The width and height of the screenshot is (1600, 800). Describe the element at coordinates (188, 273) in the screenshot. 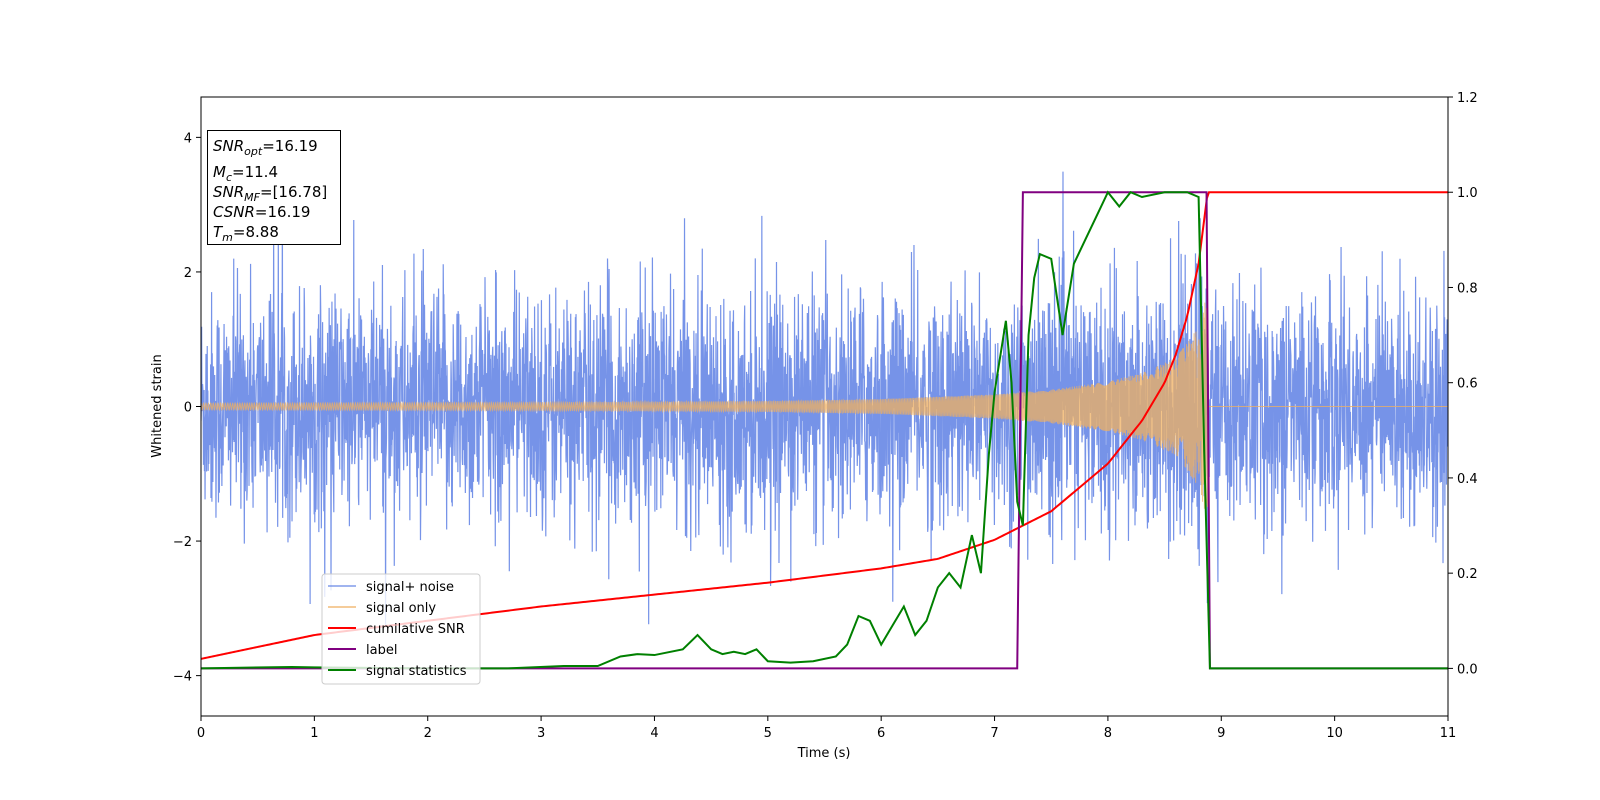

I see `y-tick-label: 2` at that location.